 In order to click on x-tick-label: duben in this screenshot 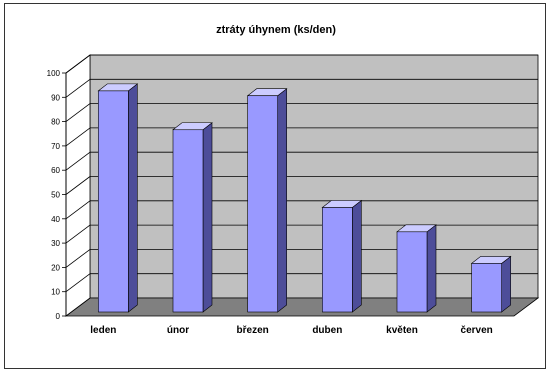, I will do `click(327, 330)`.